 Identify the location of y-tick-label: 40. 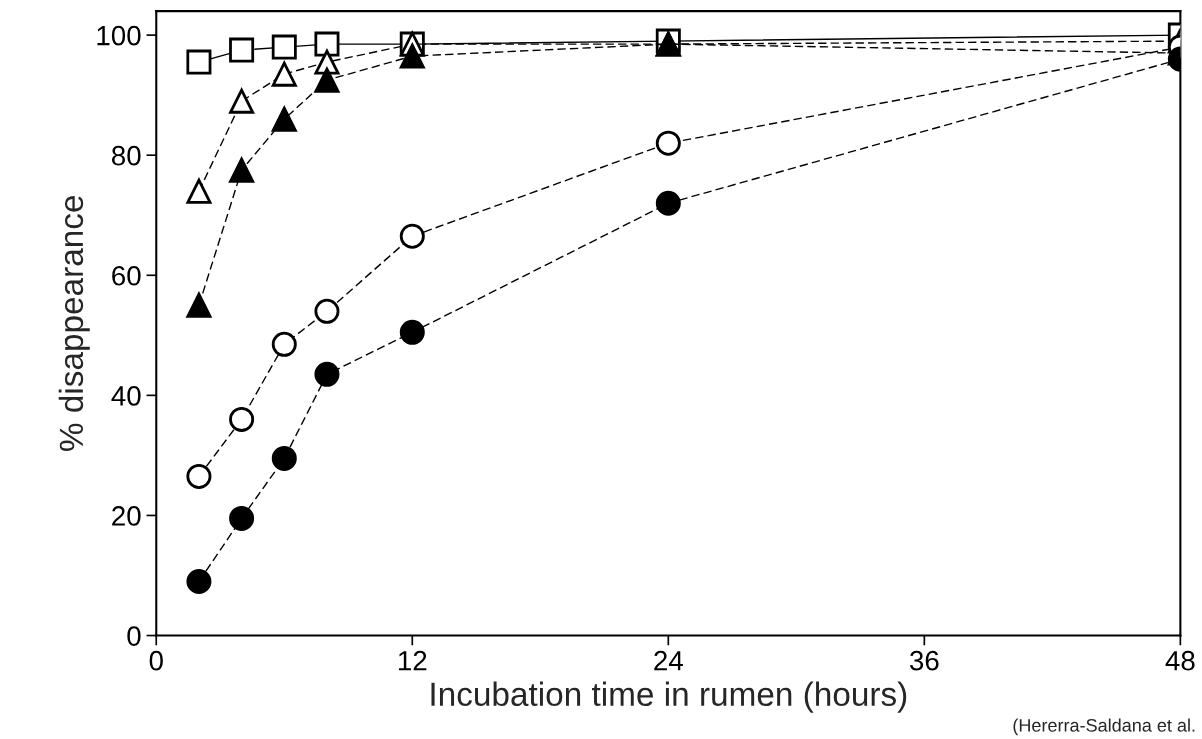
(126, 396).